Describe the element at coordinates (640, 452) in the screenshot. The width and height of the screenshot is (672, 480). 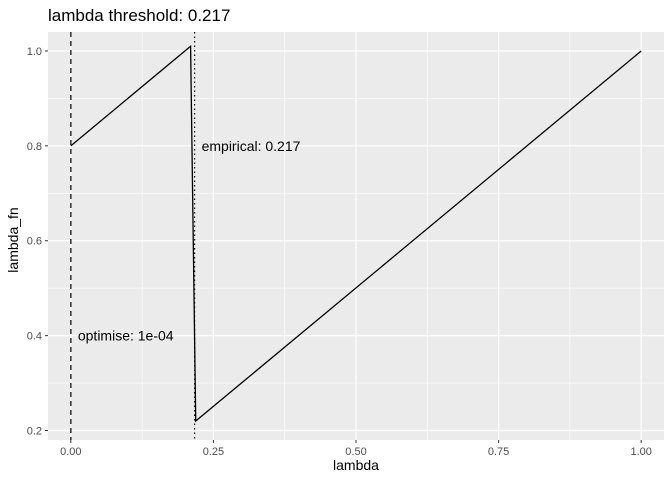
I see `x-tick-label: 1.00` at that location.